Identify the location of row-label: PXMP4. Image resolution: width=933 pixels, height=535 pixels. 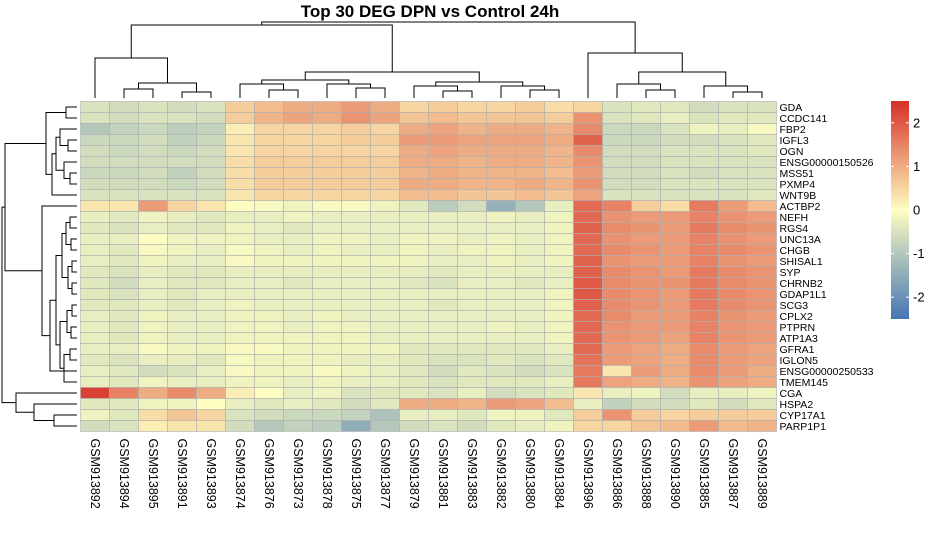
(798, 185).